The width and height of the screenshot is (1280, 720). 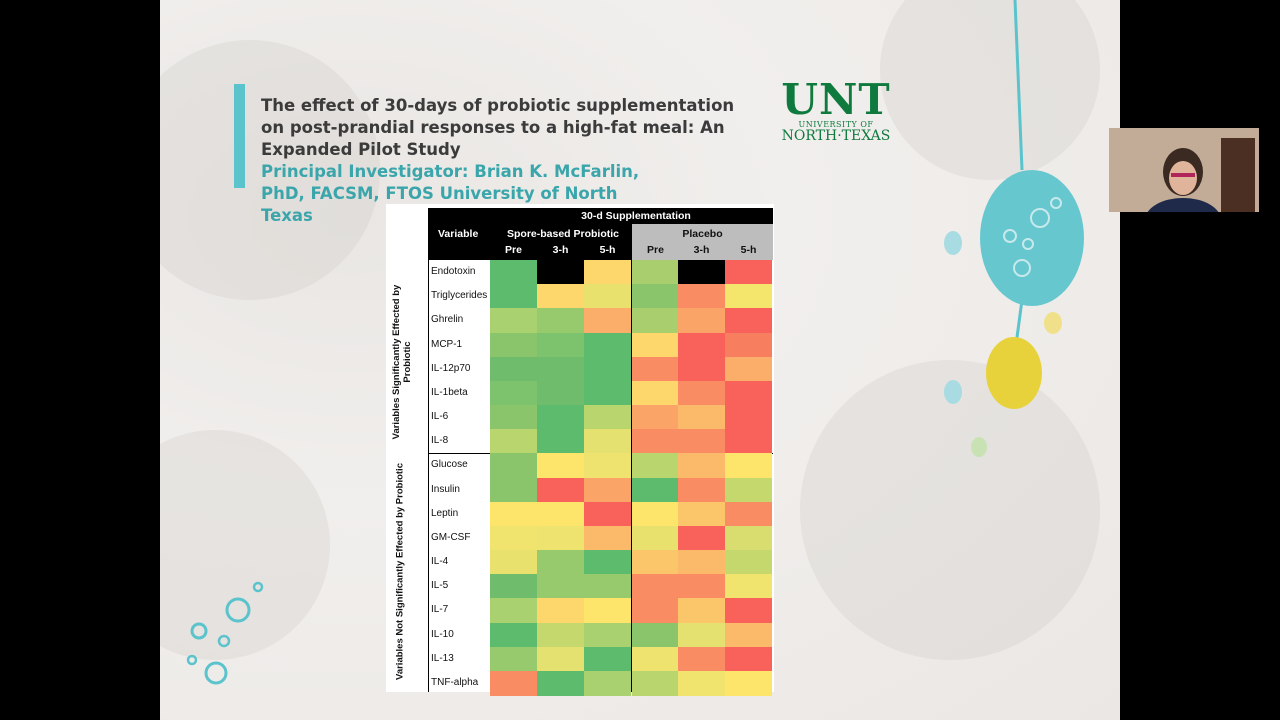 What do you see at coordinates (451, 368) in the screenshot?
I see `row-label: IL-12p70` at bounding box center [451, 368].